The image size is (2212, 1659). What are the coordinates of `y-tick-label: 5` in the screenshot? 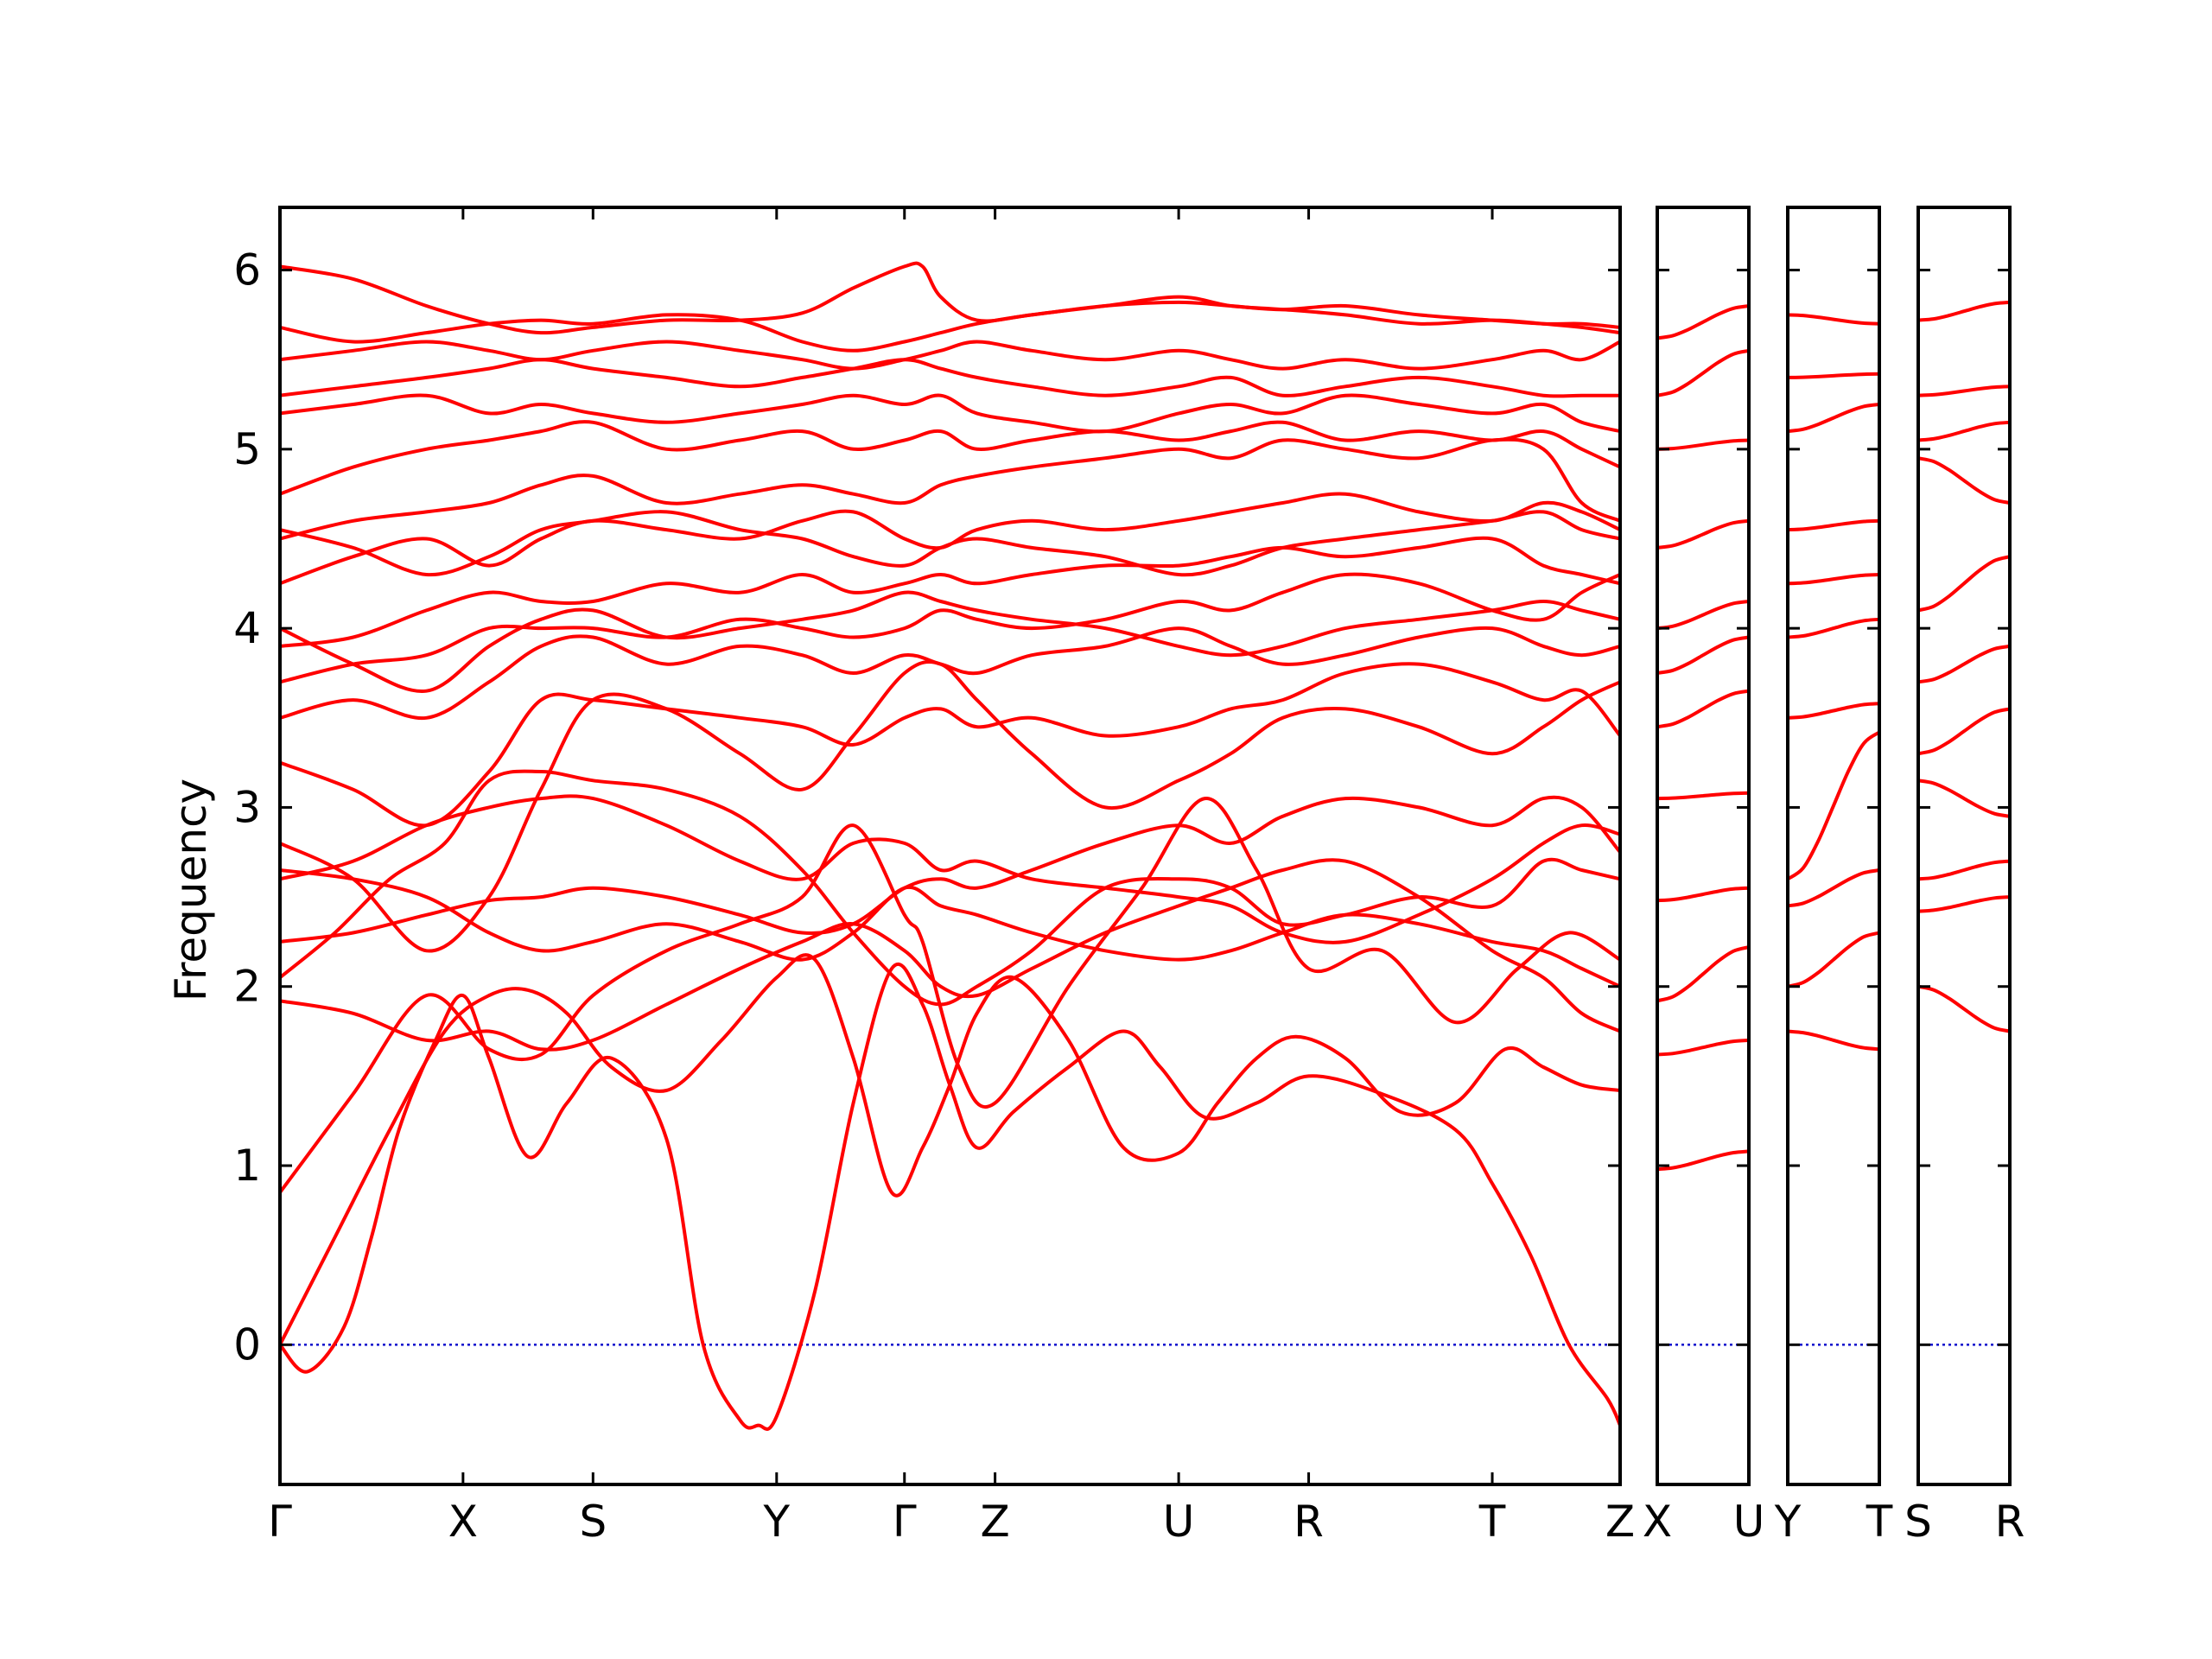 It's located at (247, 449).